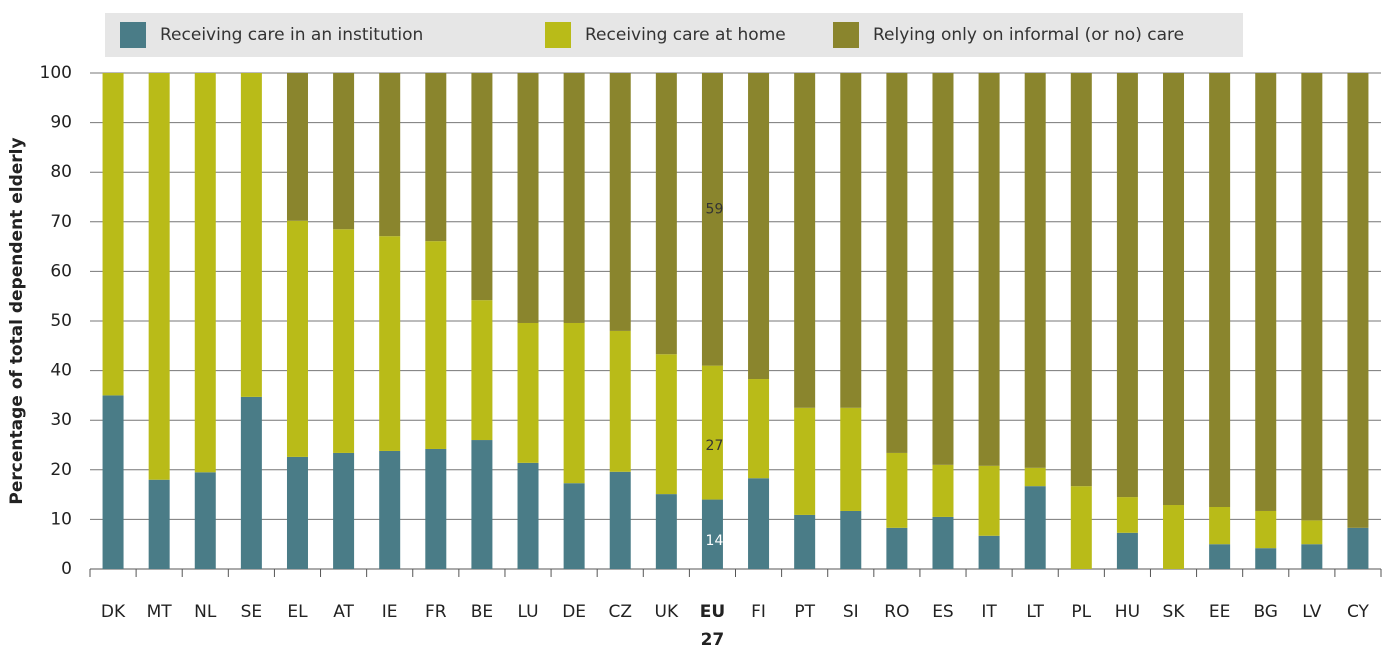 The width and height of the screenshot is (1382, 653). What do you see at coordinates (17, 320) in the screenshot?
I see `y-axis-title: Percentage of total dependent elderly` at bounding box center [17, 320].